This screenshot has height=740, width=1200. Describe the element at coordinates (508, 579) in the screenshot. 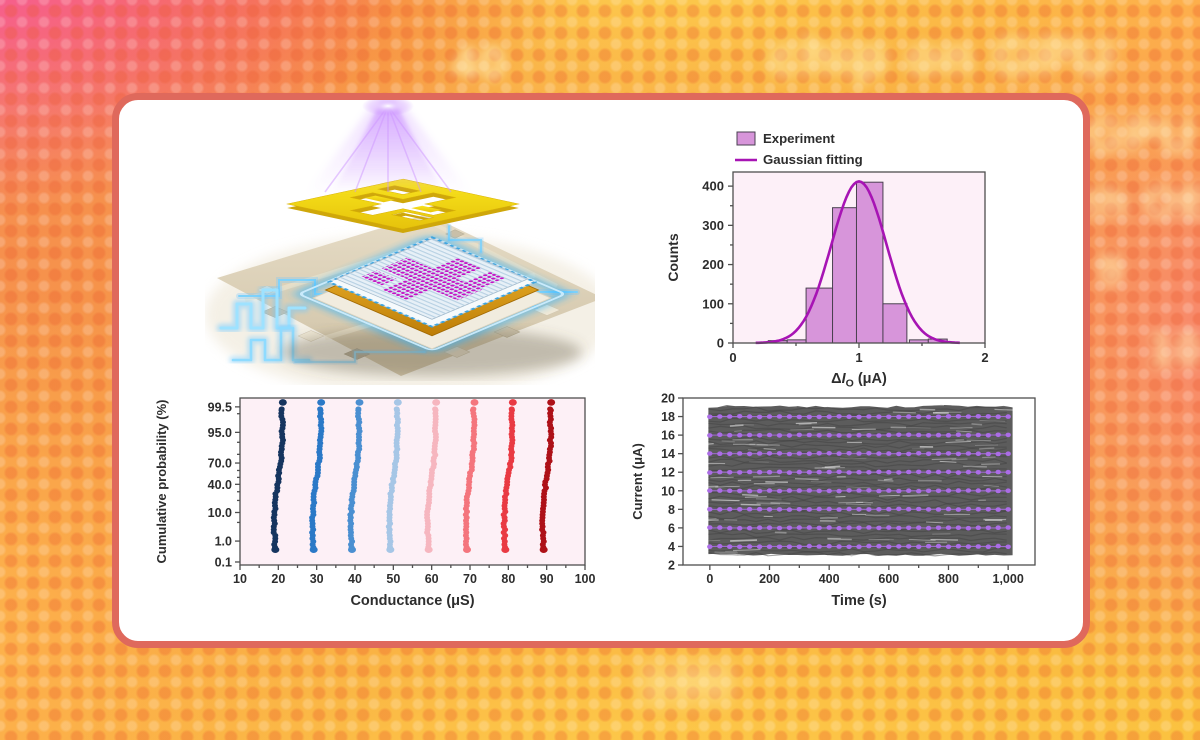

I see `svg-text: 80` at that location.